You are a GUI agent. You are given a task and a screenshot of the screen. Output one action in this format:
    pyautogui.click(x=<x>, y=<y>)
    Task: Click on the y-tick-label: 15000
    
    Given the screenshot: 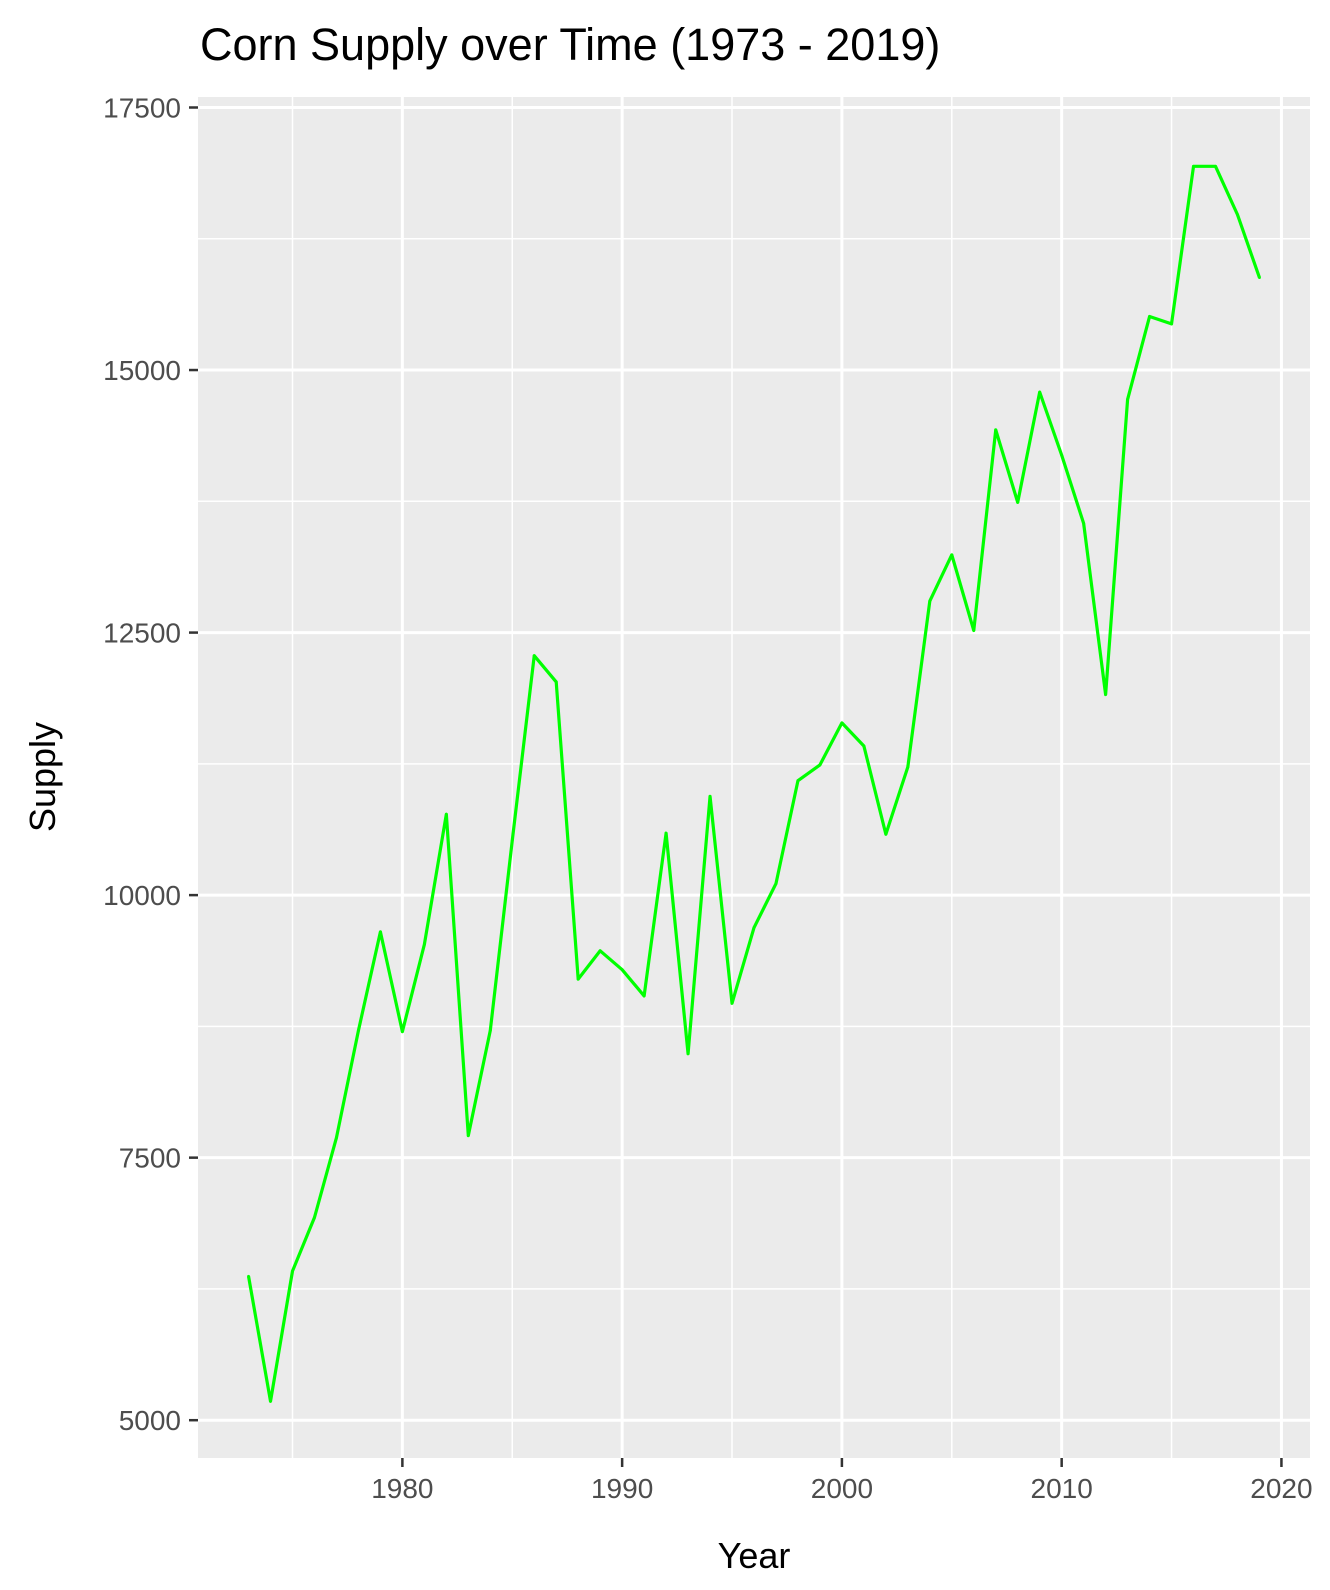 What is the action you would take?
    pyautogui.click(x=142, y=370)
    